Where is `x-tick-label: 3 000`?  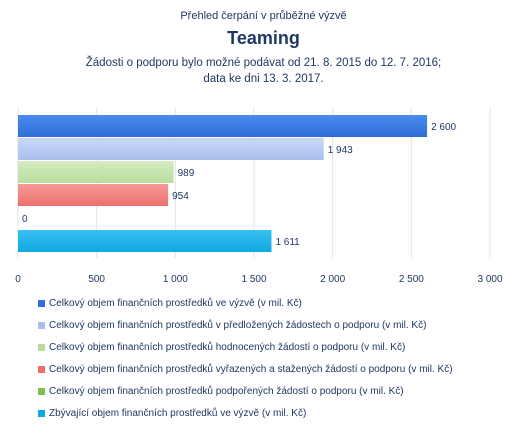
x-tick-label: 3 000 is located at coordinates (489, 279).